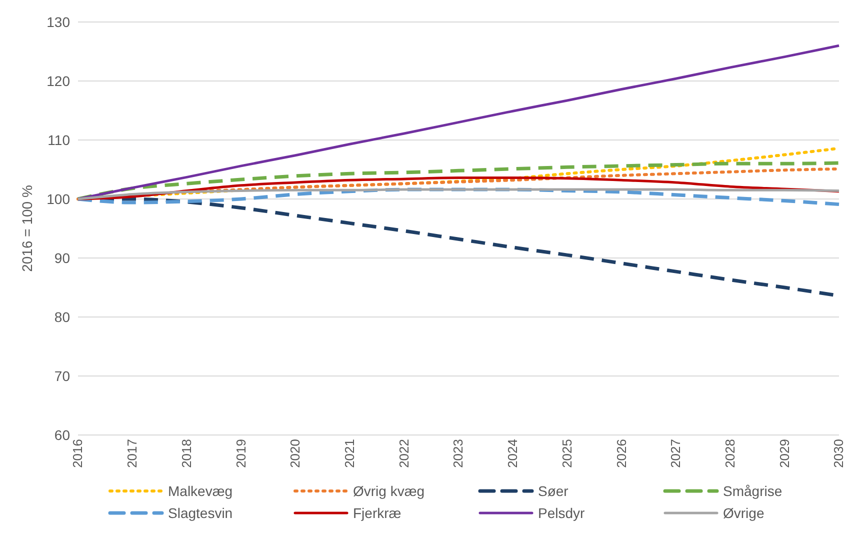  Describe the element at coordinates (132, 453) in the screenshot. I see `x-tick-label: 2017` at that location.